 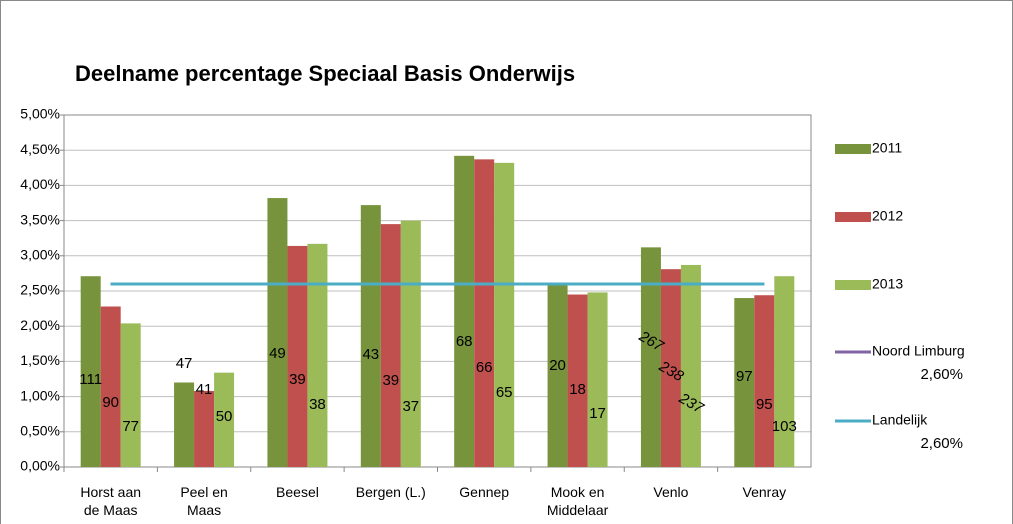 I want to click on x-tick-label: Venray, so click(x=764, y=492).